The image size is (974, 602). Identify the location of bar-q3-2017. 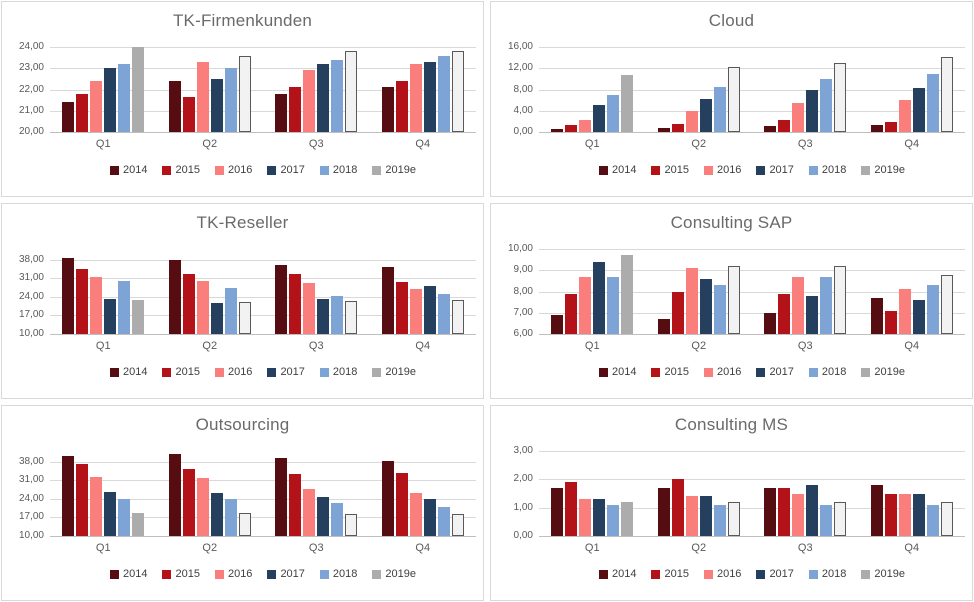
(323, 98).